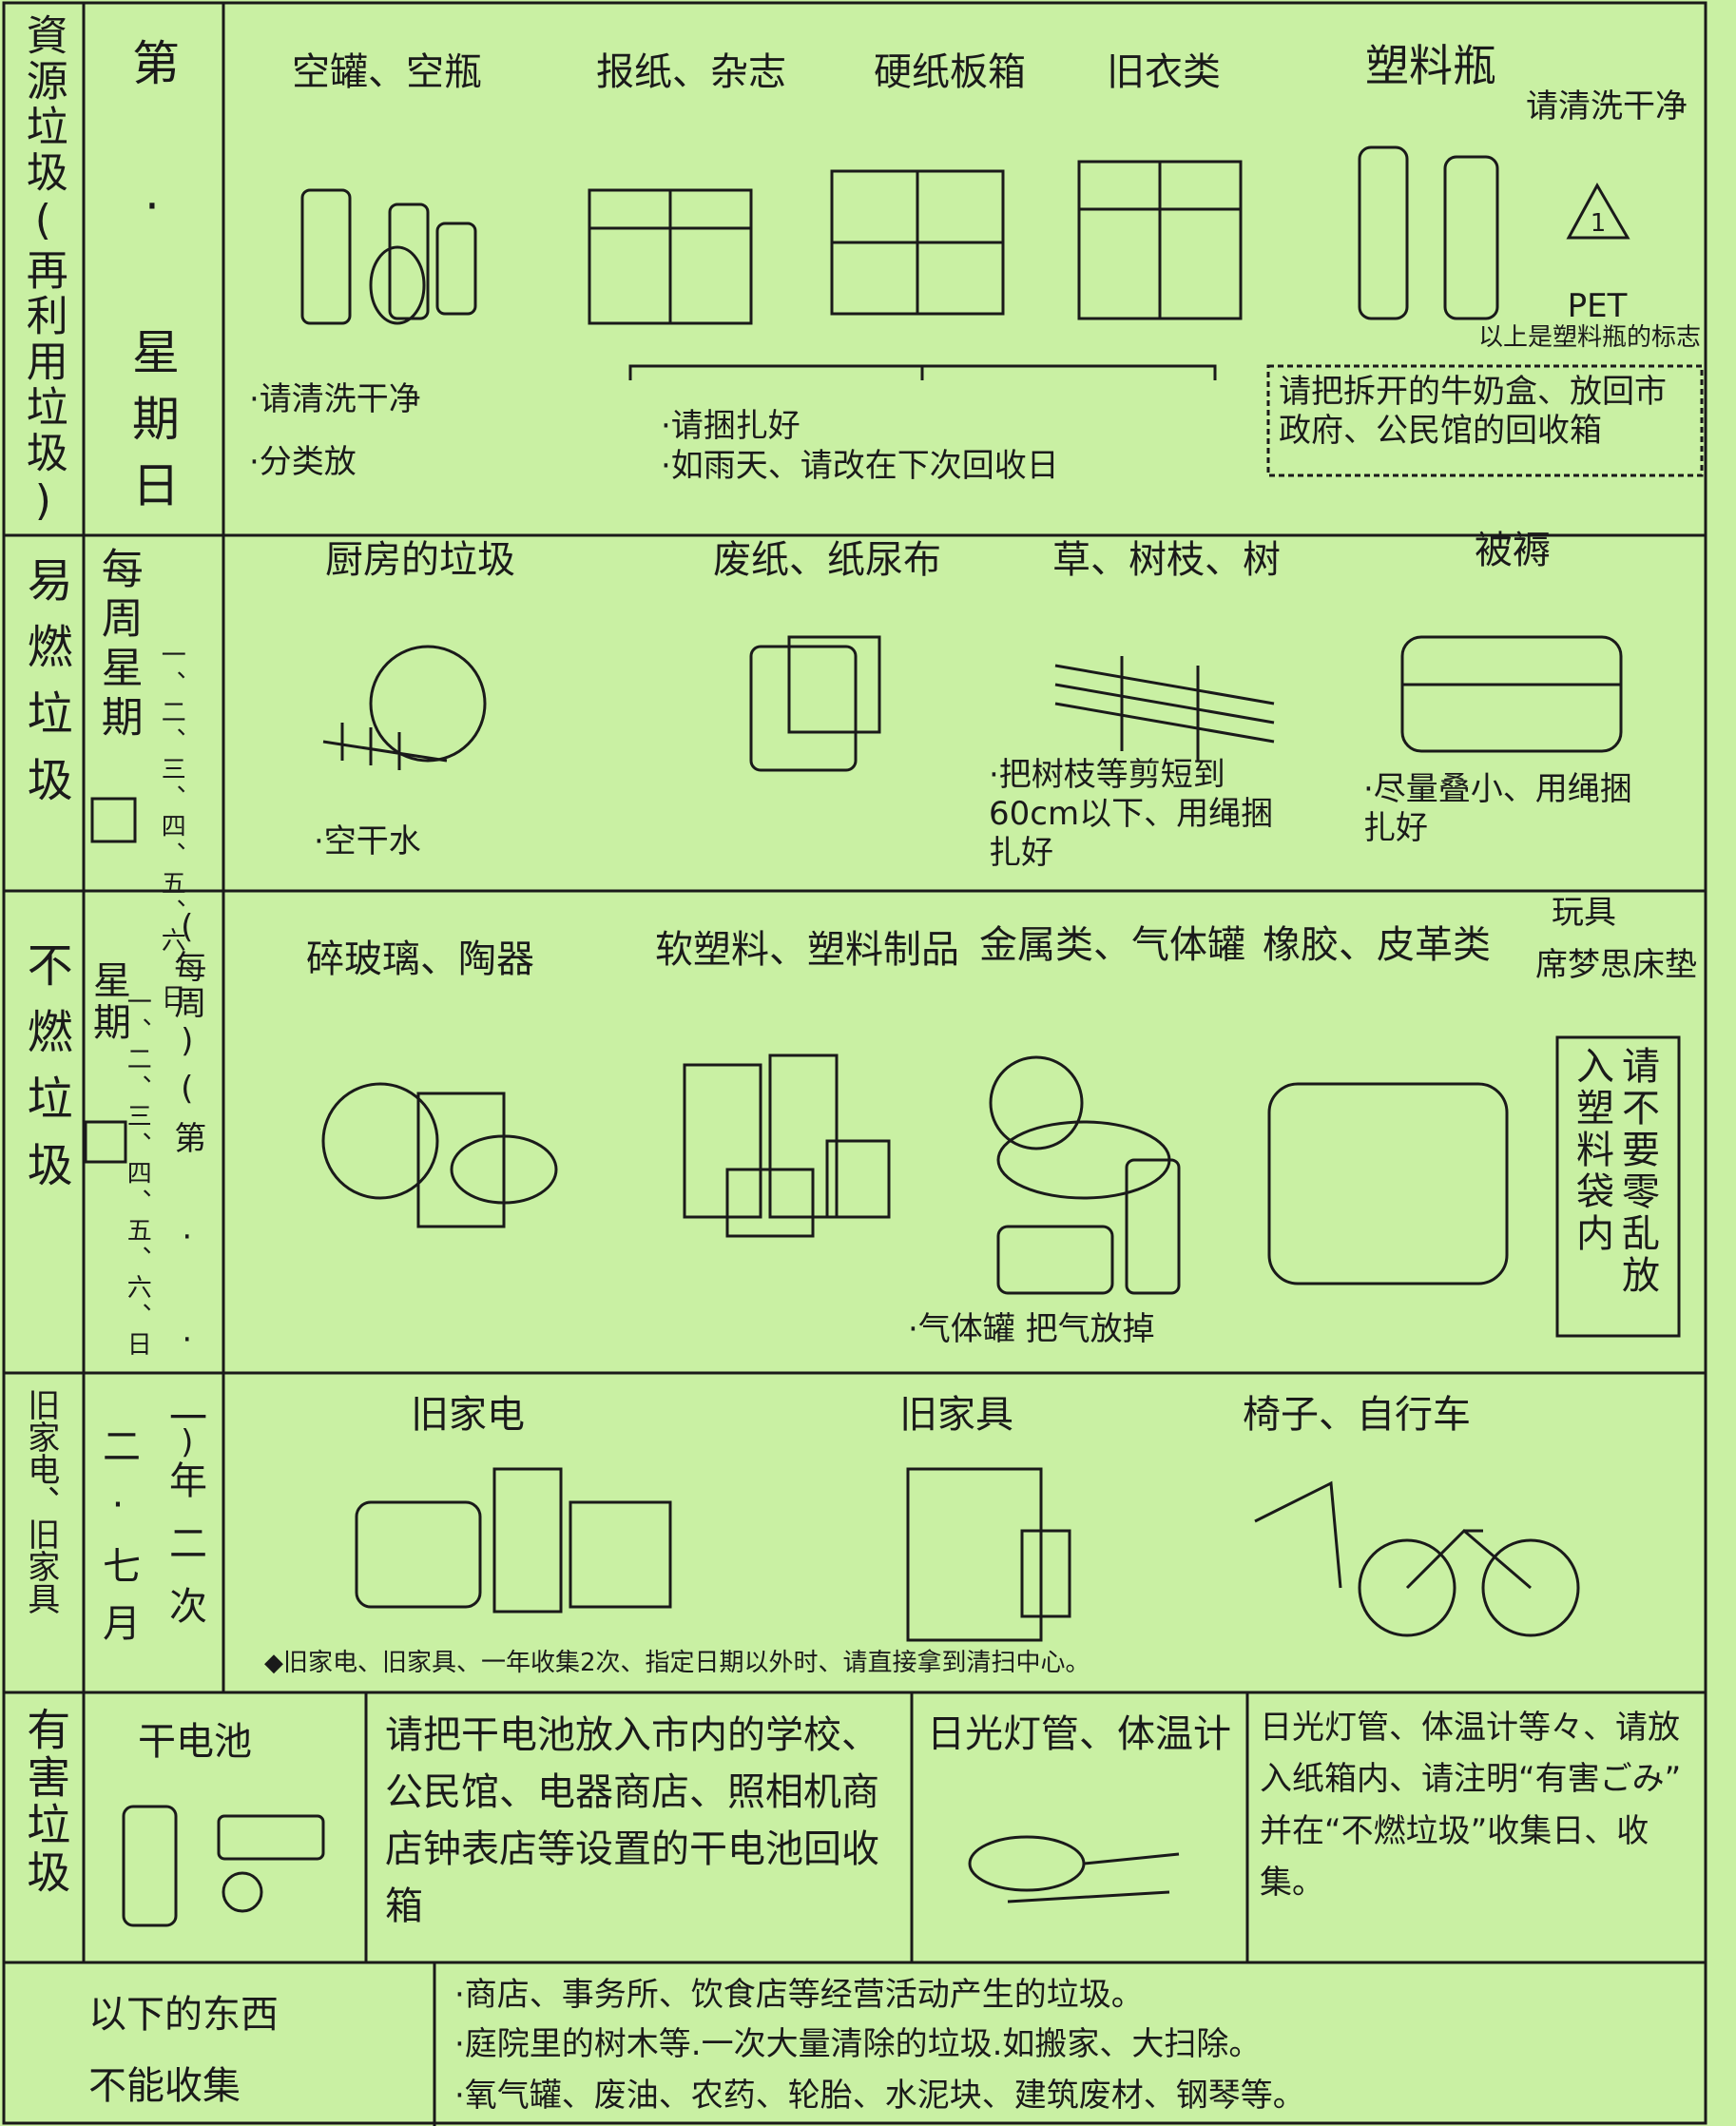 The height and width of the screenshot is (2126, 1736). Describe the element at coordinates (880, 2096) in the screenshot. I see `note: ·氧气罐、废油、农药、轮胎、水泥块、建筑废材、钢琴等。` at that location.